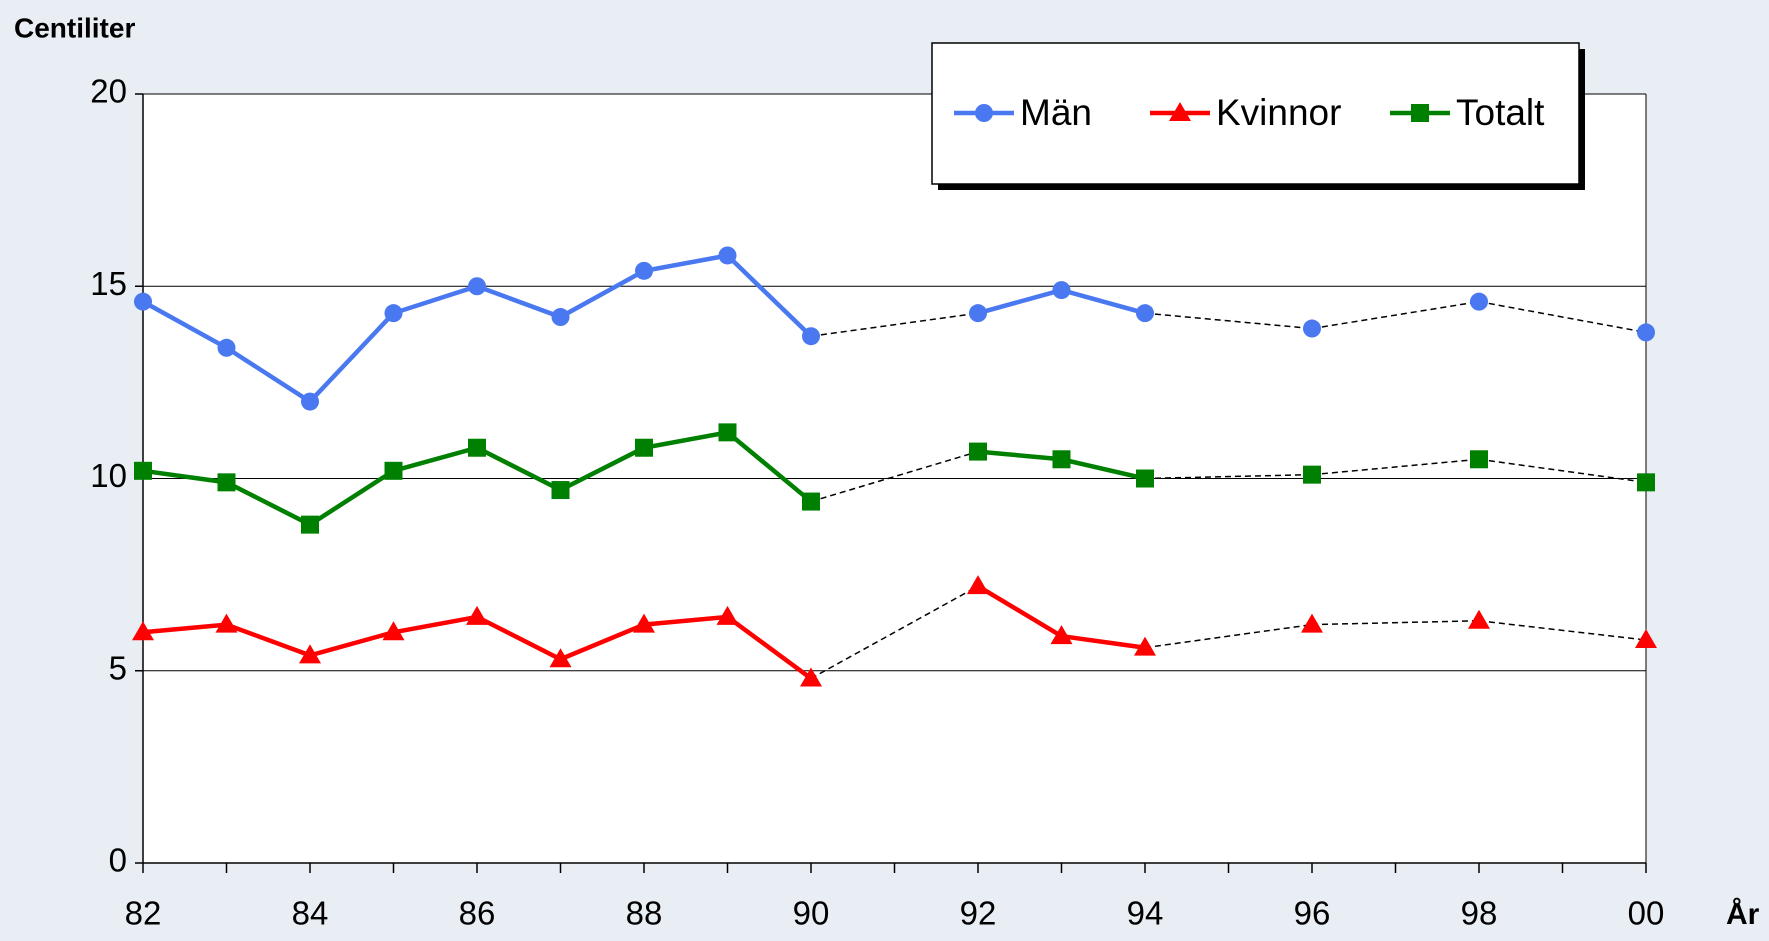  What do you see at coordinates (1479, 913) in the screenshot?
I see `x-tick-label: 98` at bounding box center [1479, 913].